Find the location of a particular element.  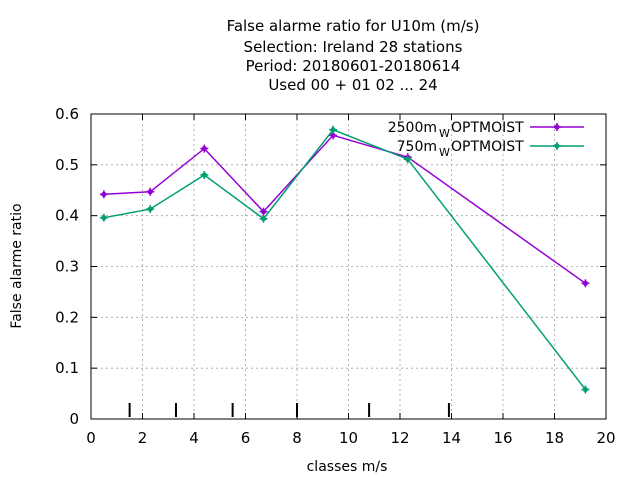

x-tick-label: 16 is located at coordinates (502, 438).